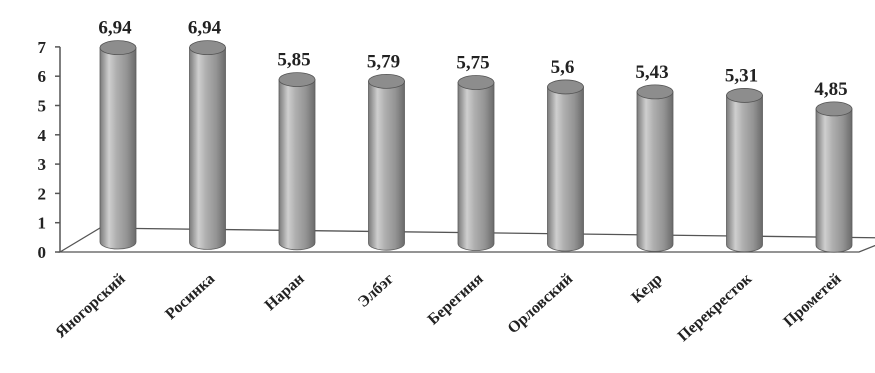 The image size is (875, 373). Describe the element at coordinates (563, 67) in the screenshot. I see `data-label: 5,6` at that location.